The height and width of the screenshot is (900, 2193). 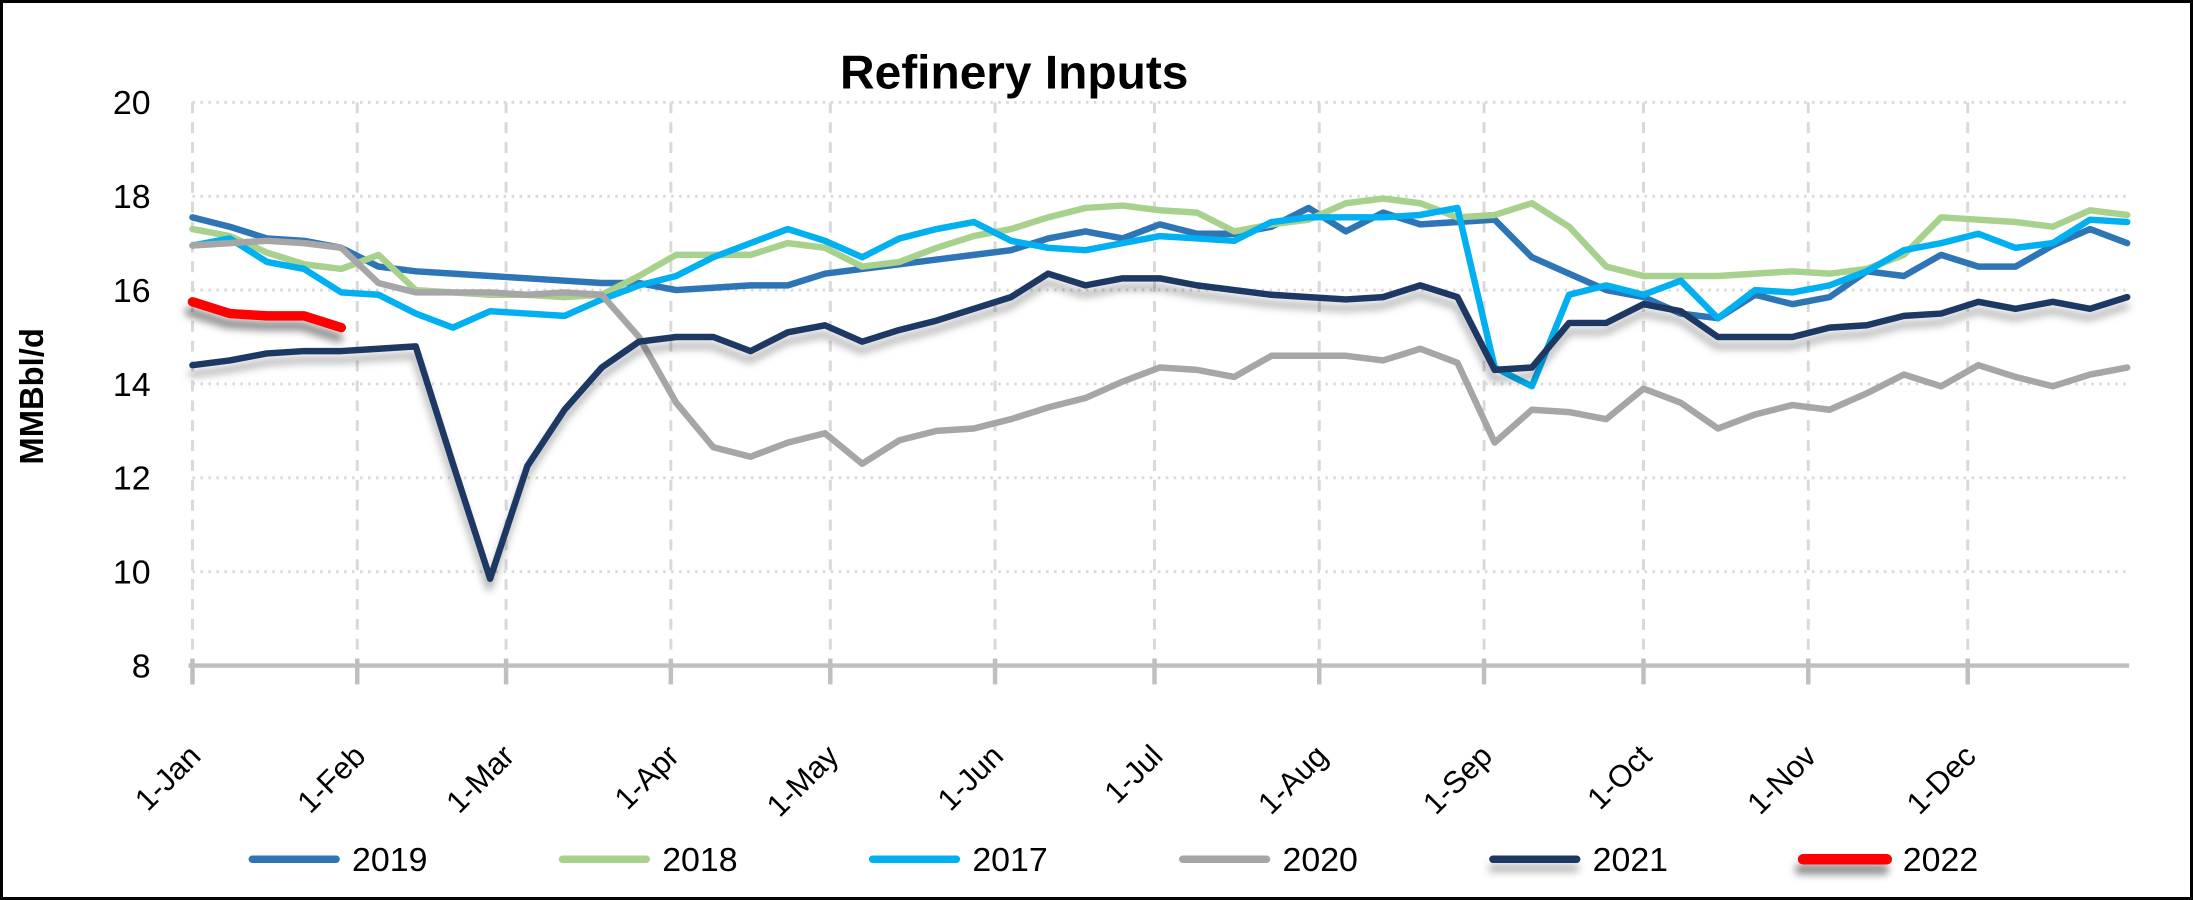 I want to click on x-tick-label-1-Jul: 1-Jul, so click(x=1133, y=774).